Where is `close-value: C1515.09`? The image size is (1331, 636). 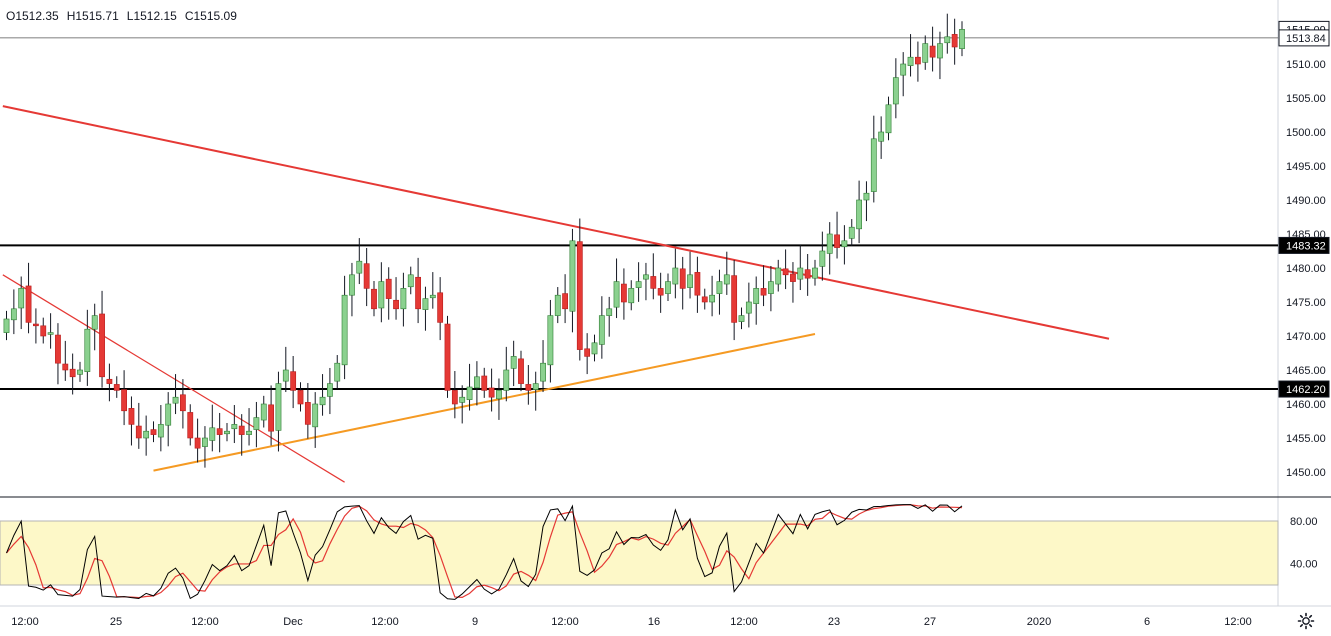
close-value: C1515.09 is located at coordinates (210, 16).